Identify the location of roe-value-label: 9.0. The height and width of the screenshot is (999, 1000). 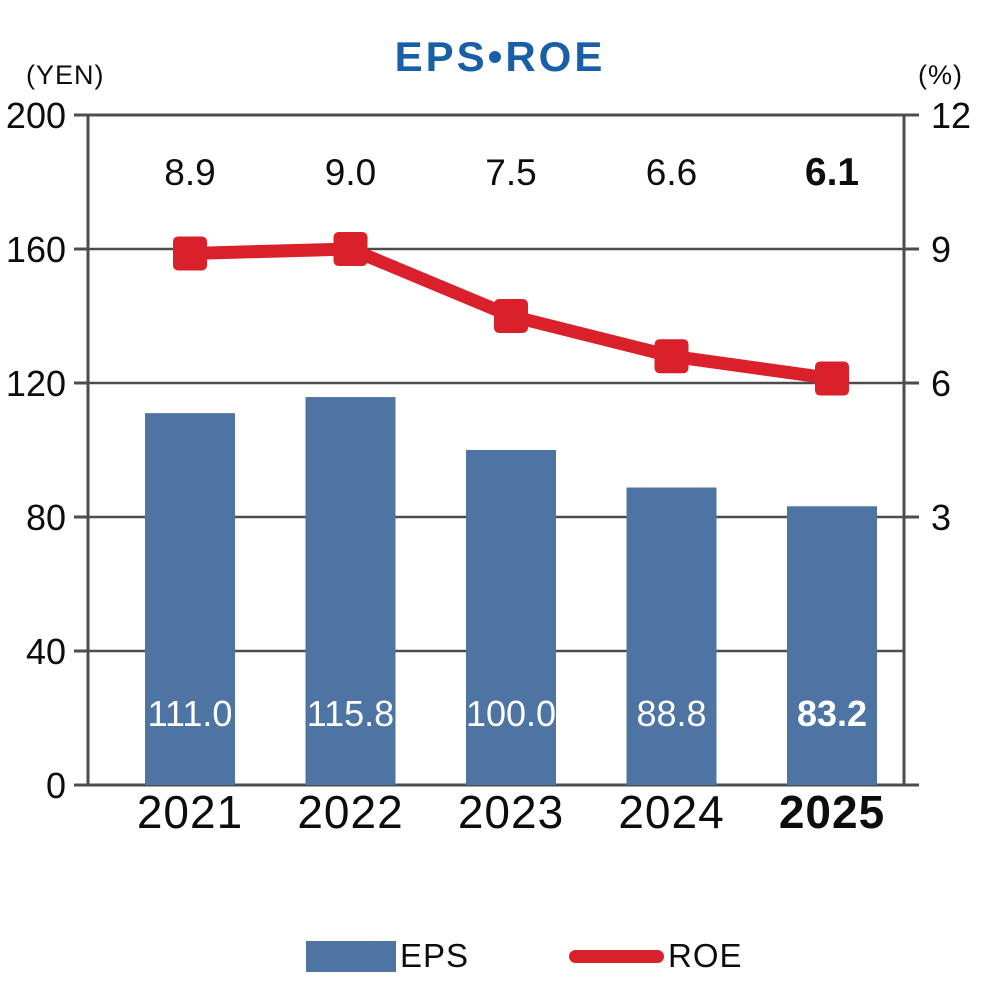
(350, 172).